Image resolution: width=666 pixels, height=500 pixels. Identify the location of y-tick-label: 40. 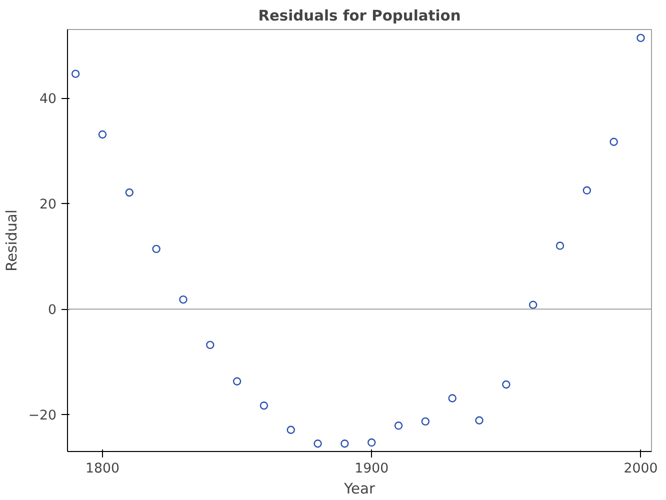
(48, 100).